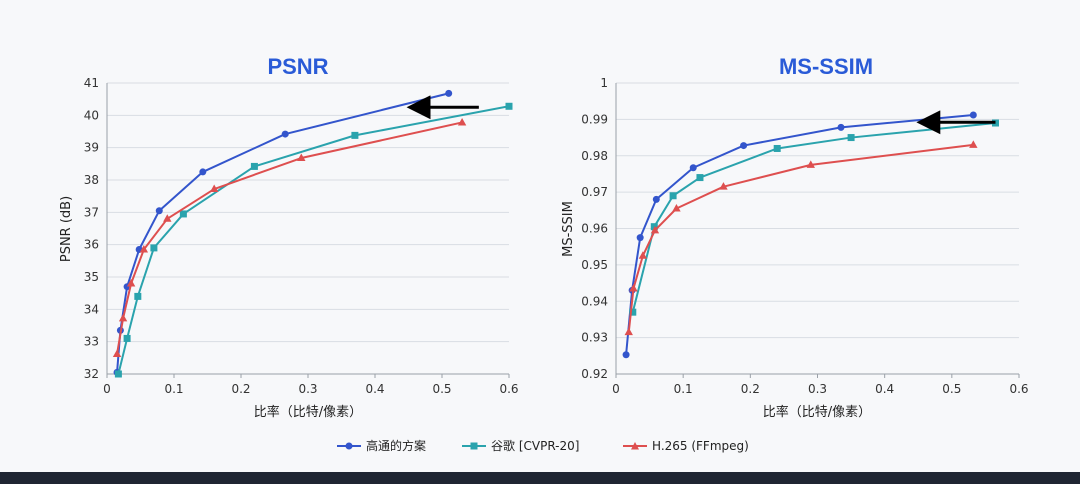 This screenshot has height=484, width=1080. What do you see at coordinates (508, 389) in the screenshot?
I see `psnr-x-tick-label: 0.6` at bounding box center [508, 389].